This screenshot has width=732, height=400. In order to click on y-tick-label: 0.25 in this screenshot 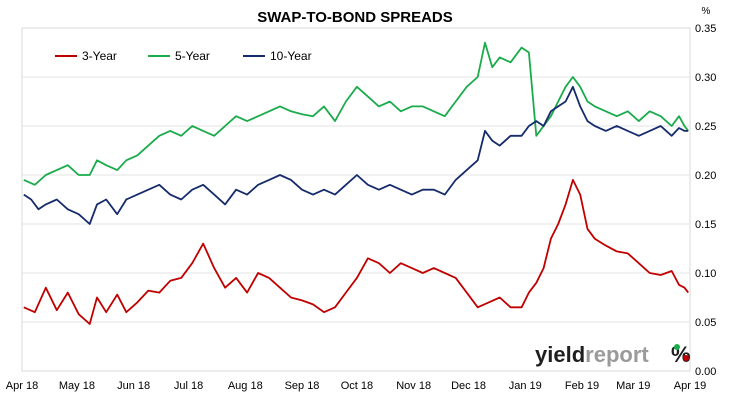, I will do `click(705, 127)`.